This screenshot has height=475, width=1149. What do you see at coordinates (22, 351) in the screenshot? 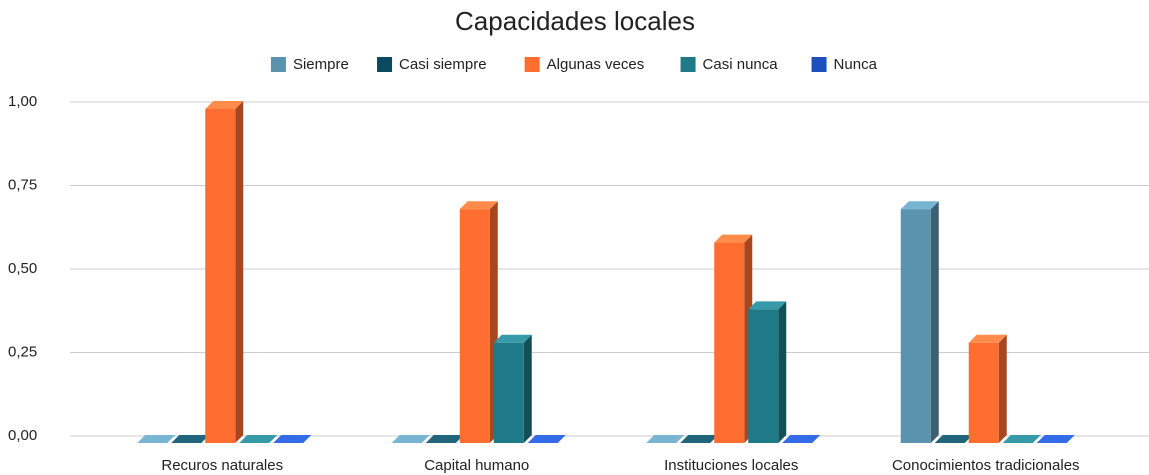
I see `y-tick-label: 0,25` at bounding box center [22, 351].